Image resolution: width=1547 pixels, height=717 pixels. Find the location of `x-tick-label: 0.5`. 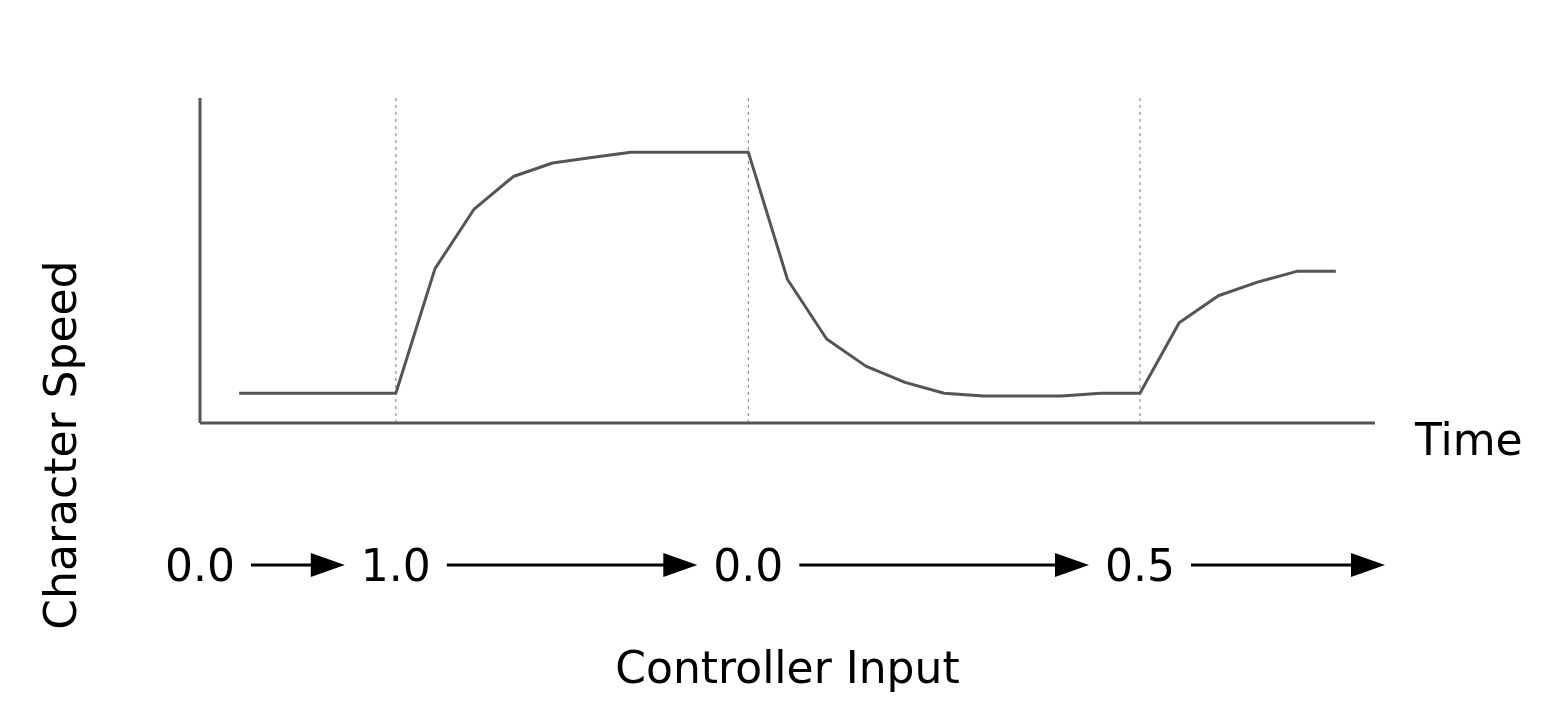

x-tick-label: 0.5 is located at coordinates (1140, 565).